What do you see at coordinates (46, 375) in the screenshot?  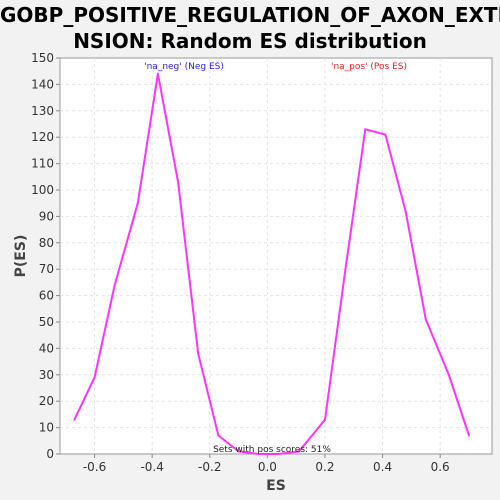 I see `y-tick-label: 30` at bounding box center [46, 375].